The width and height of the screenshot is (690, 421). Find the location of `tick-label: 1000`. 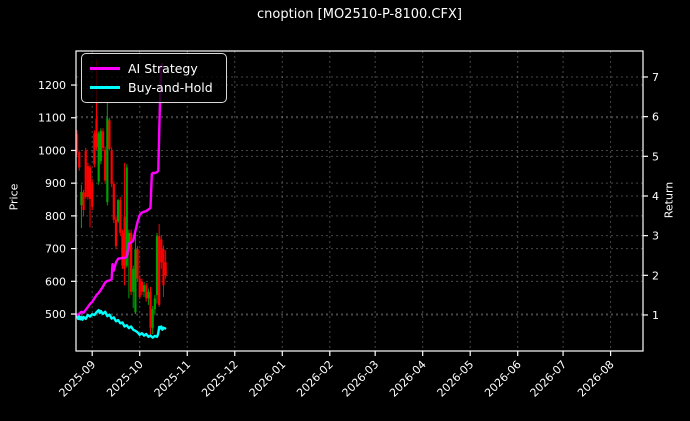

tick-label: 1000 is located at coordinates (52, 150).